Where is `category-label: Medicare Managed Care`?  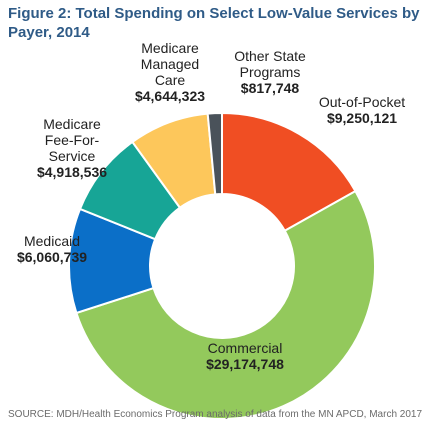
category-label: Medicare Managed Care is located at coordinates (170, 64).